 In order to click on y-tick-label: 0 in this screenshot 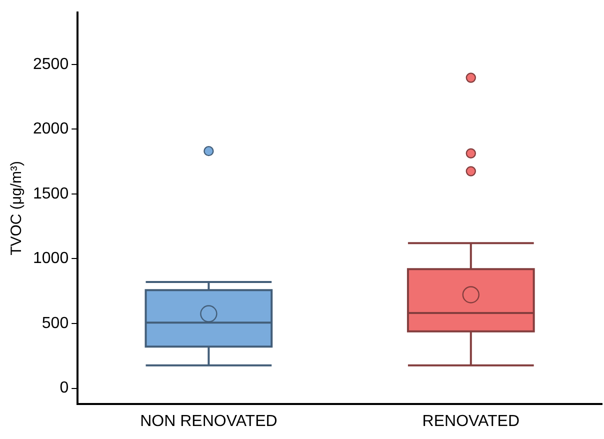, I will do `click(64, 388)`.